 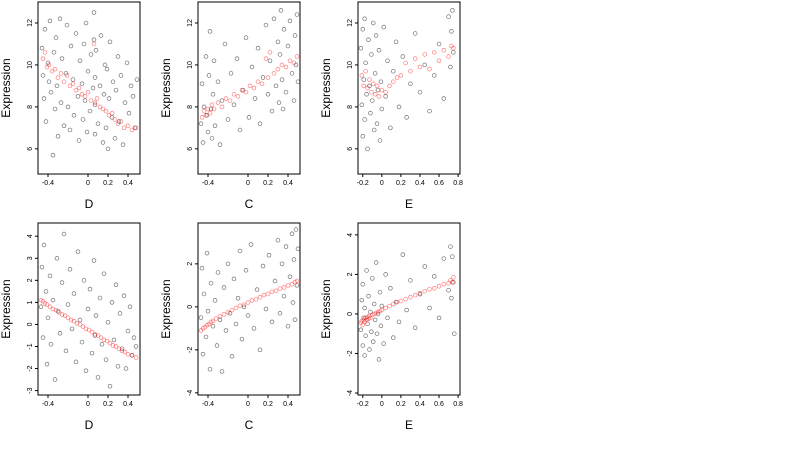 I want to click on x-tick-label: 0.6, so click(x=439, y=404).